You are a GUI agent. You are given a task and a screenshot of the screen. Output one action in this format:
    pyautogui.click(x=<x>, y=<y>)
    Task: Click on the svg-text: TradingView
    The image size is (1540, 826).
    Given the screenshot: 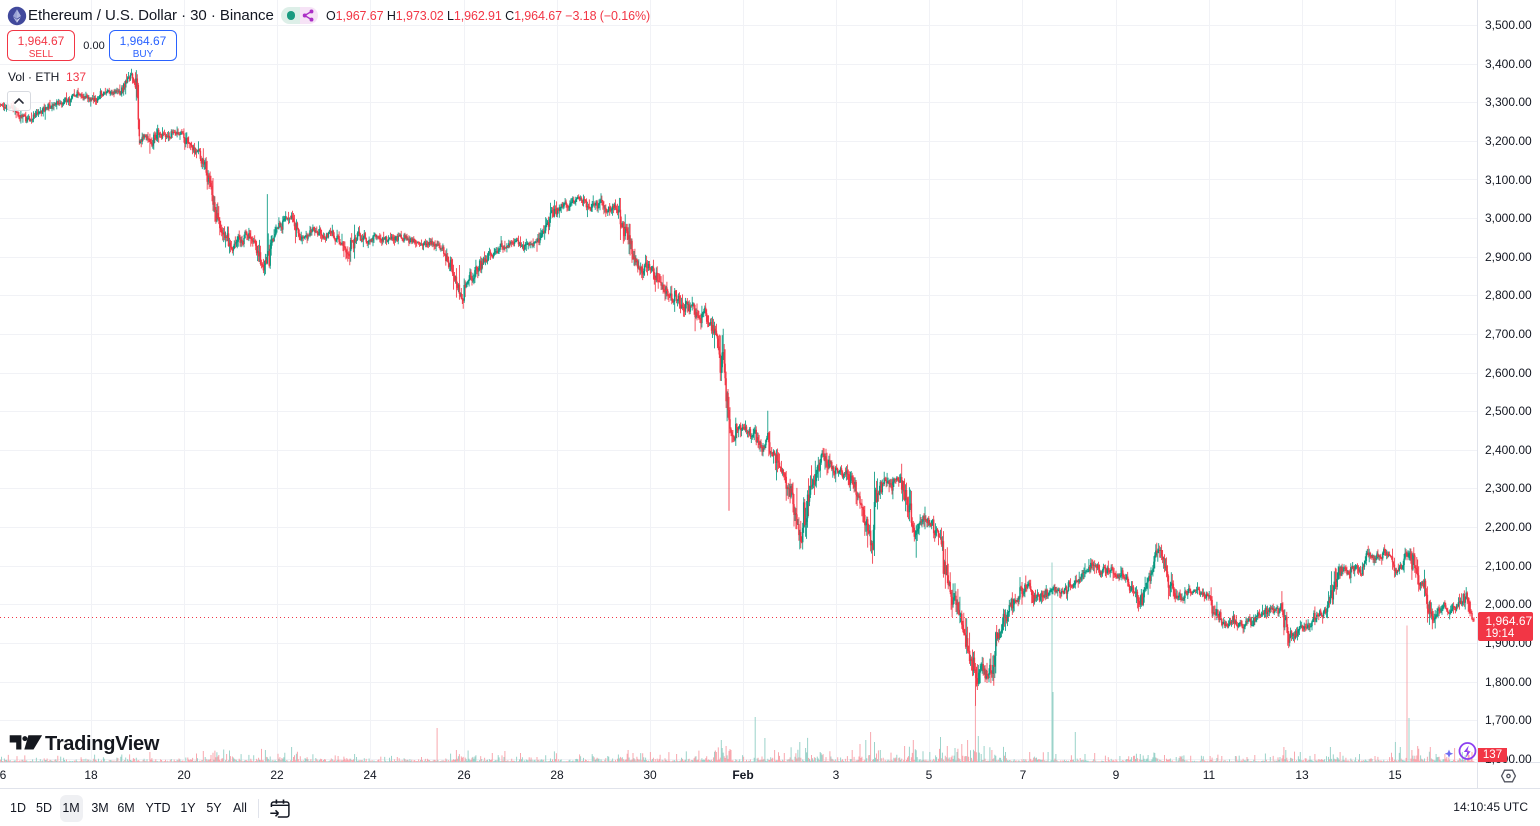 What is the action you would take?
    pyautogui.click(x=102, y=744)
    